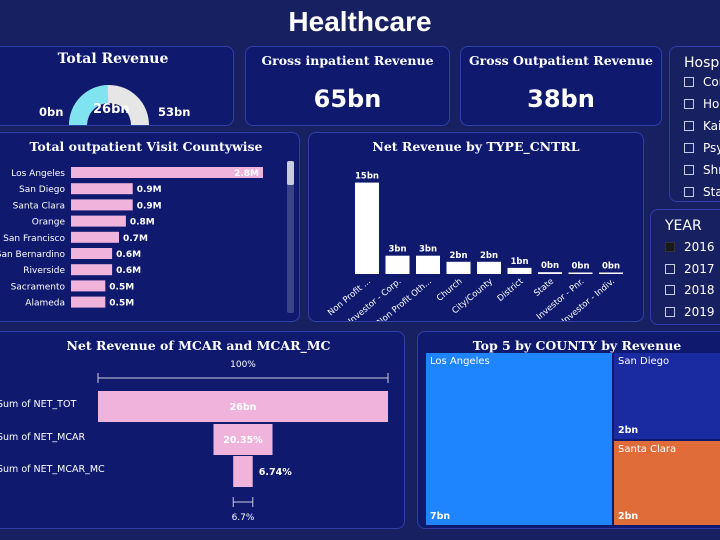 This screenshot has height=540, width=720. What do you see at coordinates (711, 170) in the screenshot?
I see `hosp-option-label: Shri` at bounding box center [711, 170].